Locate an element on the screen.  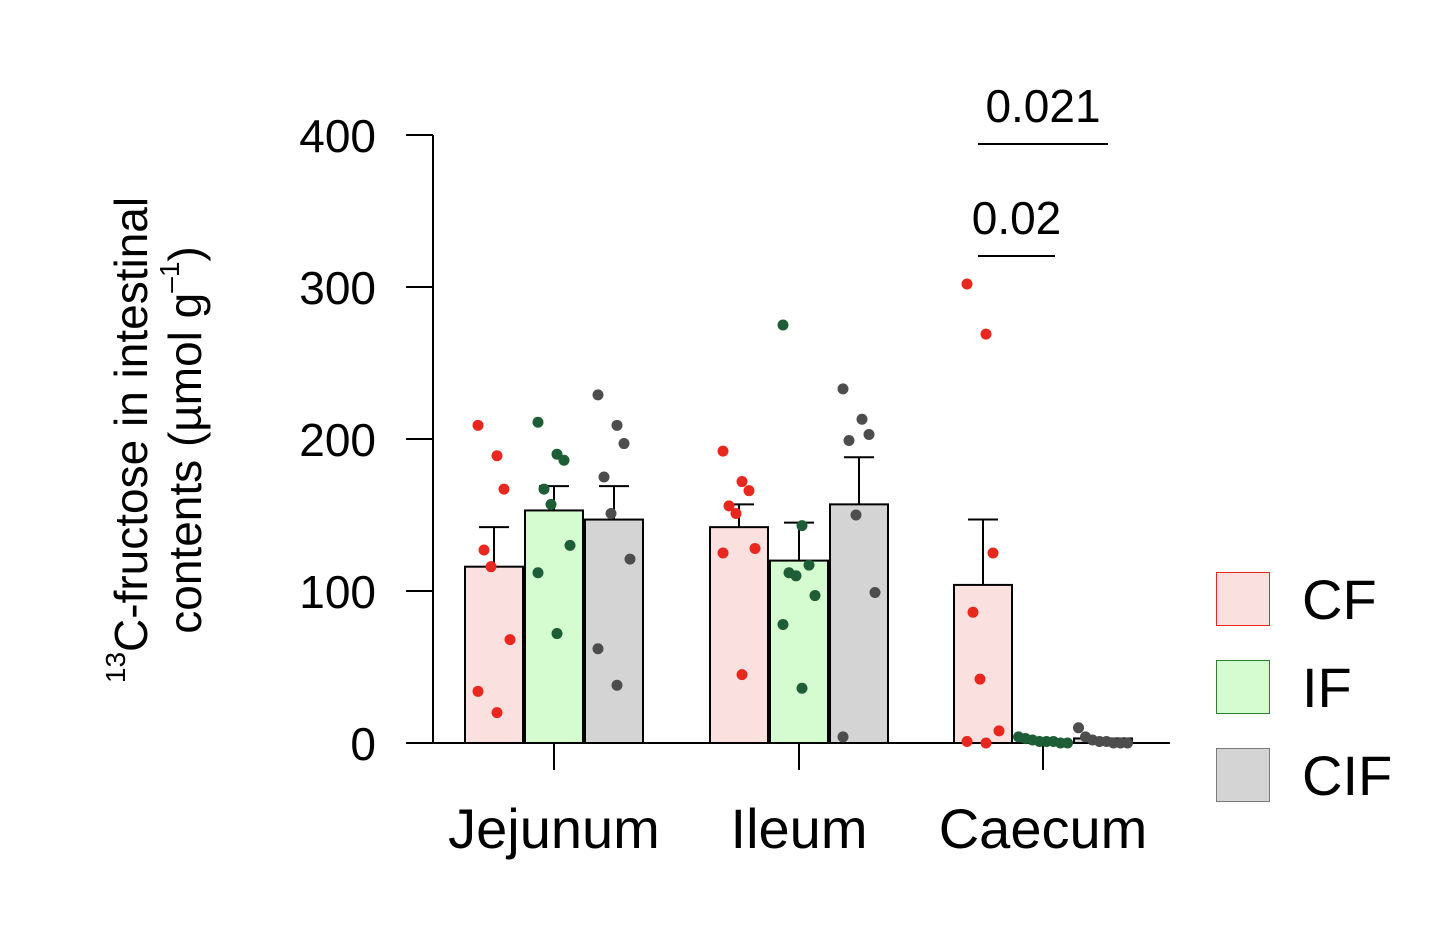
significance-label: 0.021 is located at coordinates (1042, 106).